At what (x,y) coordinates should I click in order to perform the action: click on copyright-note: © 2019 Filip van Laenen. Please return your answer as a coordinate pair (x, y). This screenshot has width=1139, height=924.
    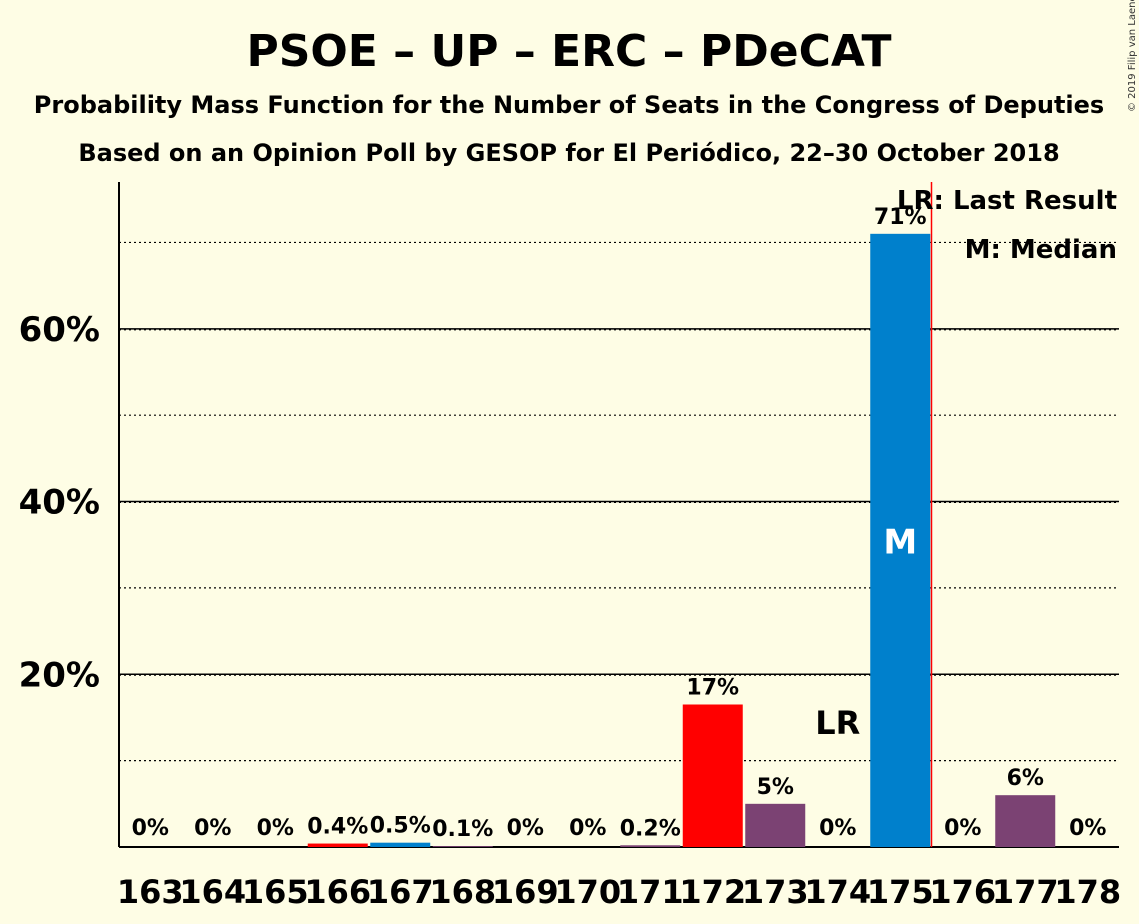
    Looking at the image, I should click on (1132, 56).